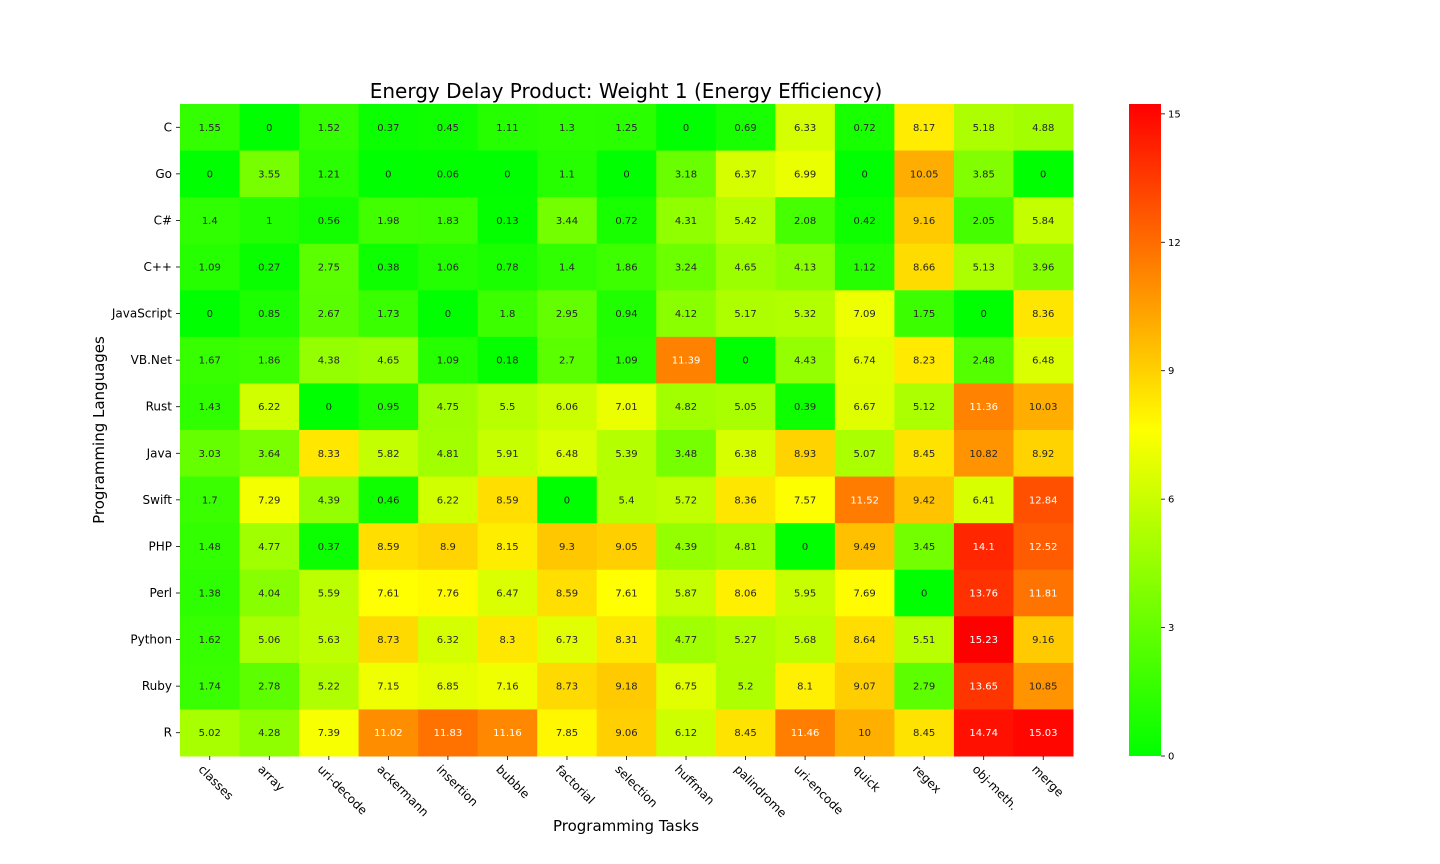  I want to click on heatmap-cell-value: 1.74, so click(210, 687).